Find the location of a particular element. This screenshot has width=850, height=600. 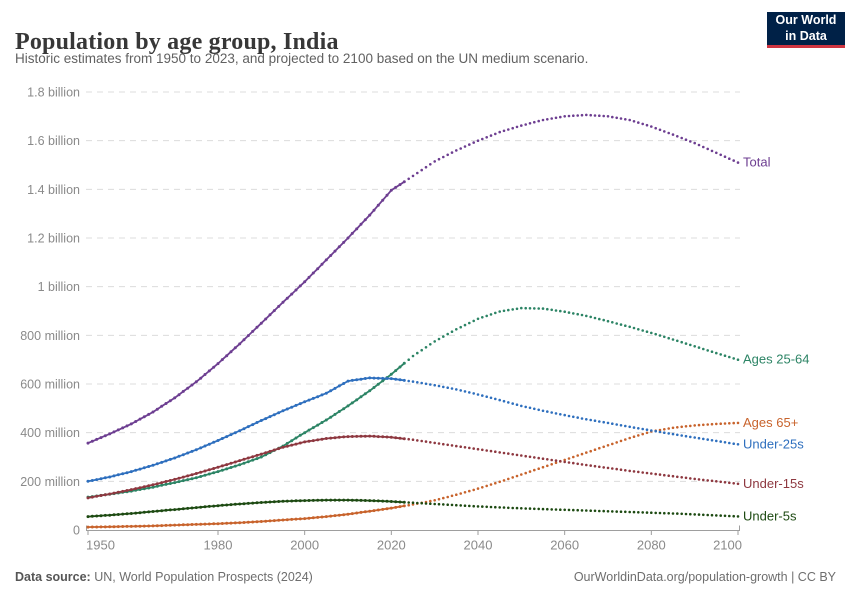

owid-logo-line1: Our World is located at coordinates (806, 20).